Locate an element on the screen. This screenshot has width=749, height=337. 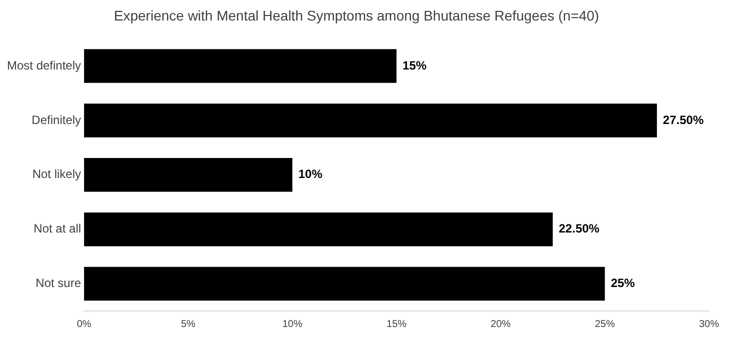
data-label: 15% is located at coordinates (414, 65).